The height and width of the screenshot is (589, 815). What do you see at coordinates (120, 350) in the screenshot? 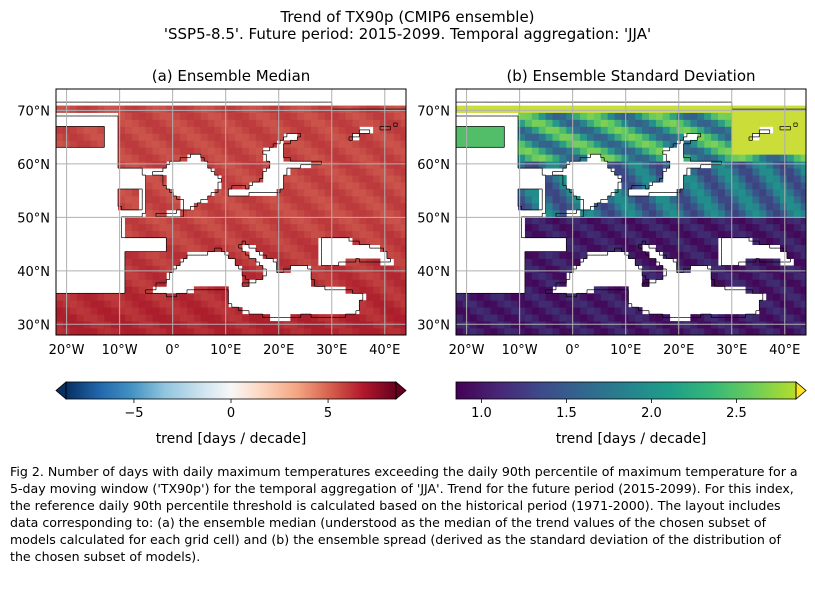
I see `x-tick-label: 10°W` at bounding box center [120, 350].